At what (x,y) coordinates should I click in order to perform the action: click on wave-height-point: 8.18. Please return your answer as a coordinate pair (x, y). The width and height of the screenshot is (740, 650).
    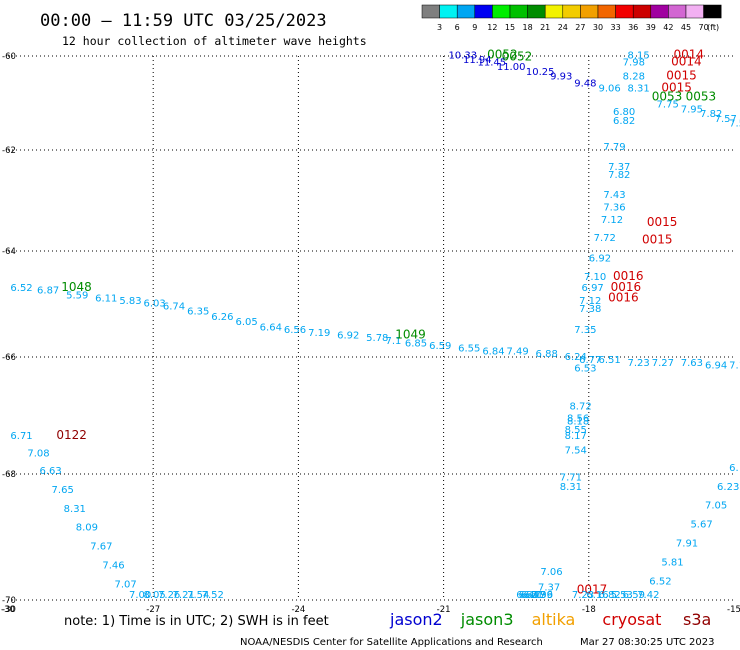
    Looking at the image, I should click on (578, 421).